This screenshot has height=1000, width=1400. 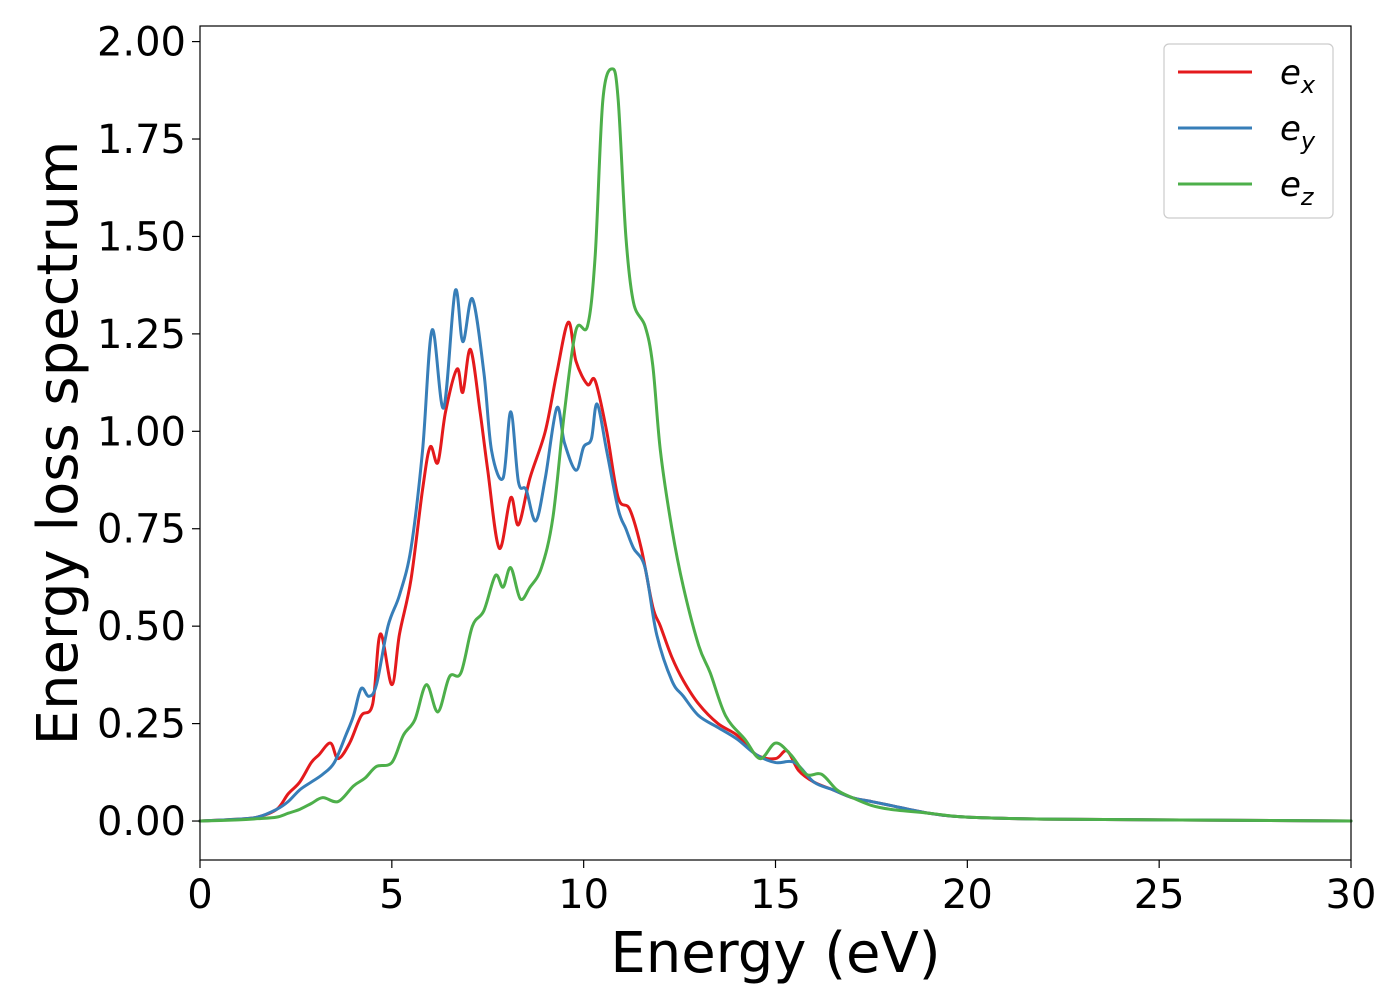 I want to click on legend-label-x: ex, so click(x=1298, y=76).